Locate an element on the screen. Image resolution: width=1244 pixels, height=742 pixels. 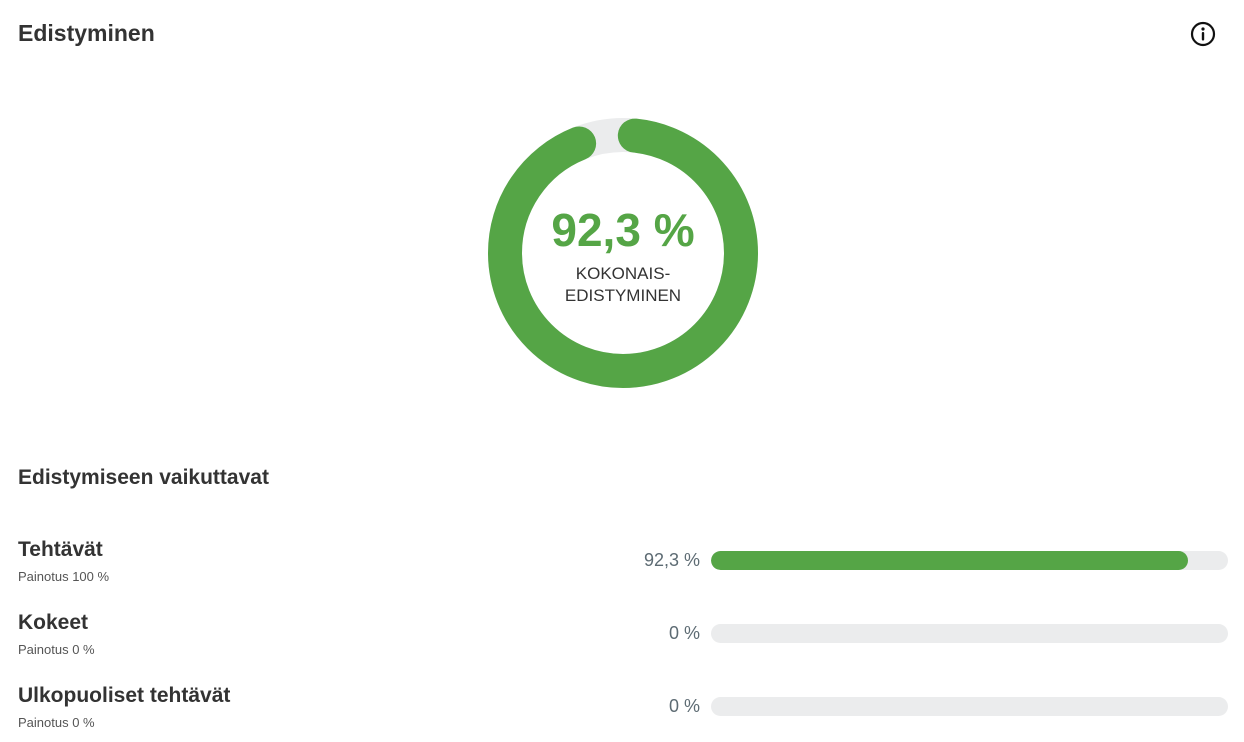
overall-progress-label: KOKONAIS- EDISTYMINEN is located at coordinates (623, 285).